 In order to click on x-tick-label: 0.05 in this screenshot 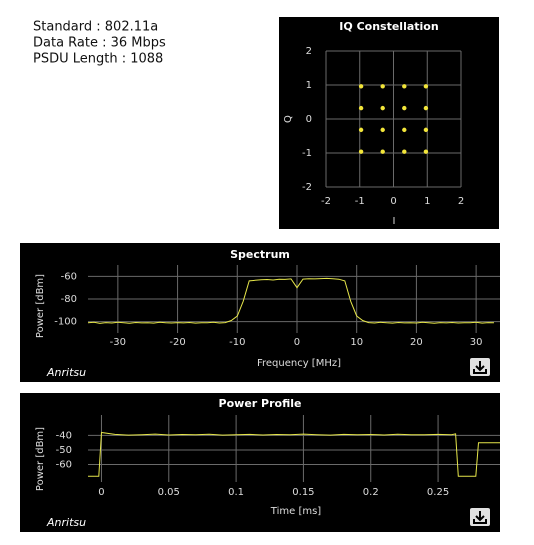, I will do `click(169, 492)`.